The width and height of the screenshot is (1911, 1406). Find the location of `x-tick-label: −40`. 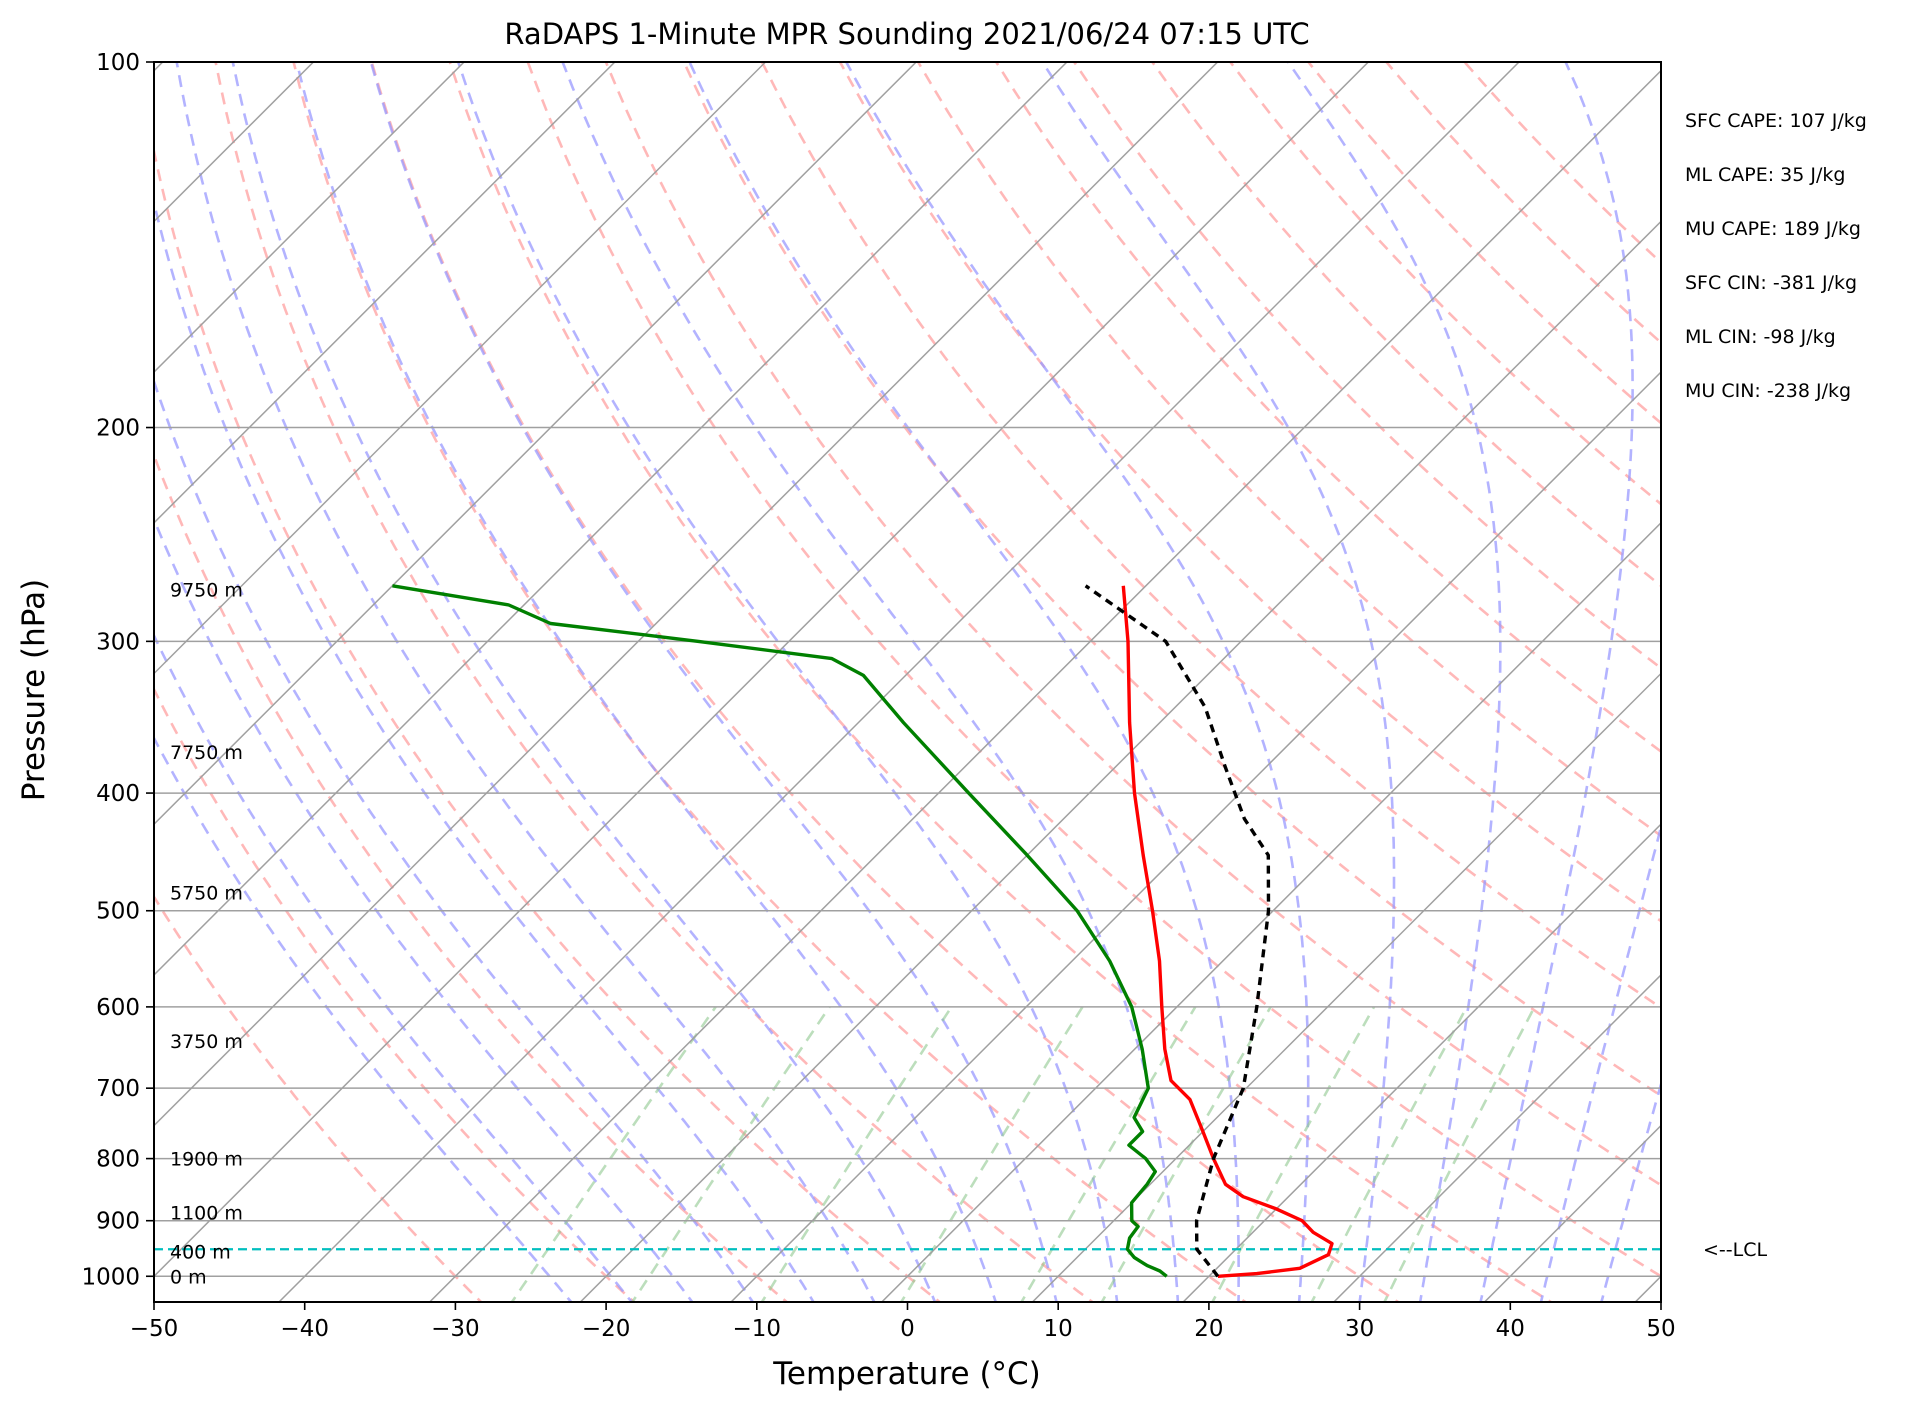

x-tick-label: −40 is located at coordinates (304, 1329).